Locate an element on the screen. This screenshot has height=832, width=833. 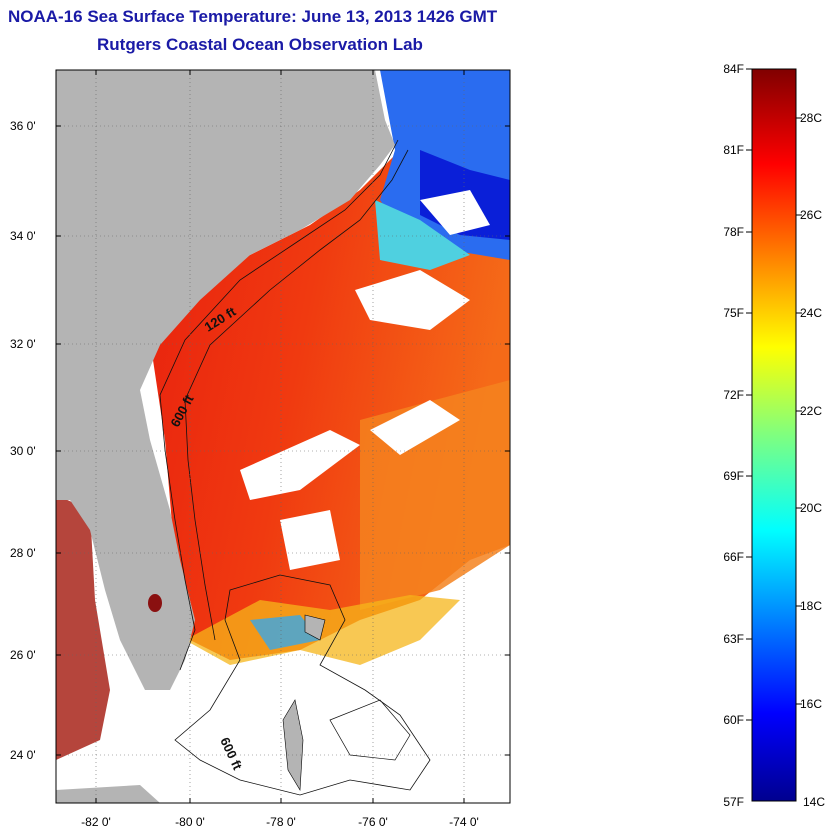
colorbar-c-label: 14C is located at coordinates (814, 802).